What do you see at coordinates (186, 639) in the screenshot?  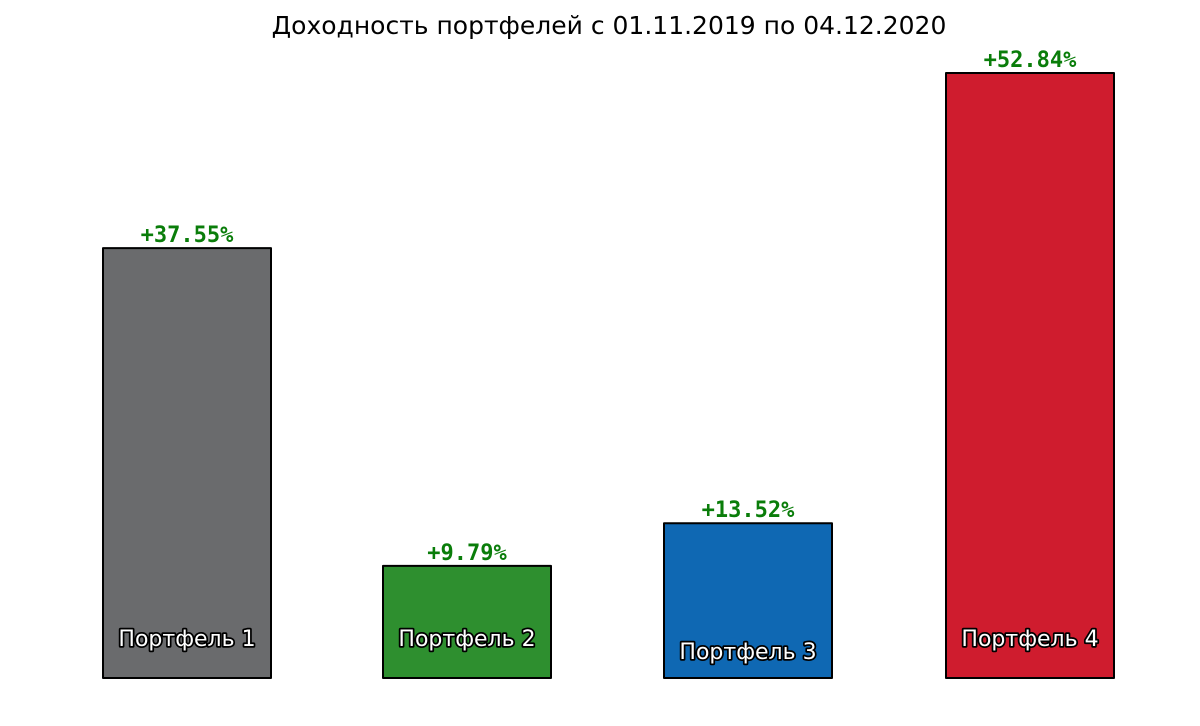 I see `category-label-1: Портфель 1` at bounding box center [186, 639].